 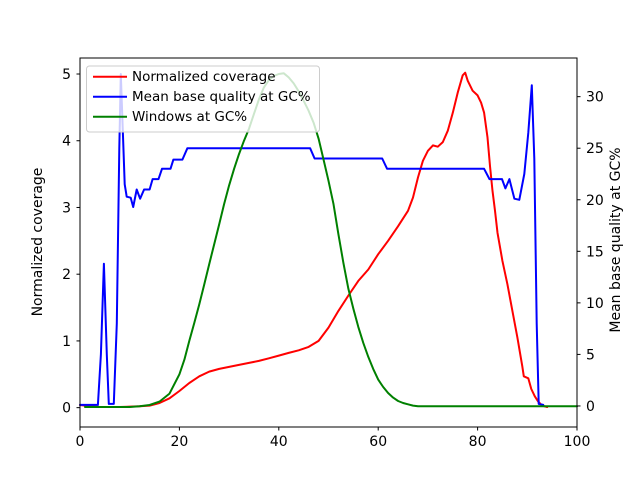 What do you see at coordinates (66, 342) in the screenshot?
I see `y-left-tick-label: 1` at bounding box center [66, 342].